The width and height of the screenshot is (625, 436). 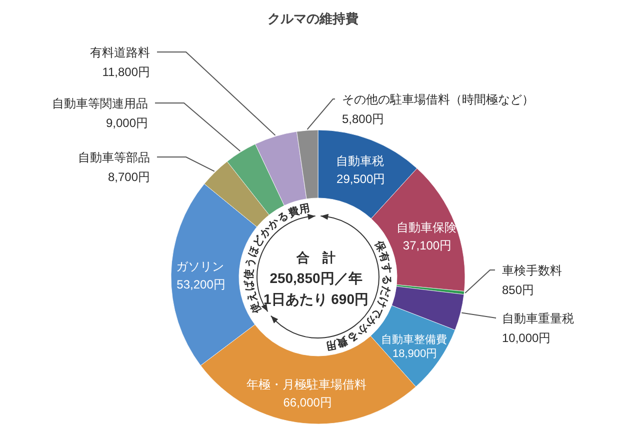 What do you see at coordinates (313, 18) in the screenshot?
I see `title: クルマの維持費` at bounding box center [313, 18].